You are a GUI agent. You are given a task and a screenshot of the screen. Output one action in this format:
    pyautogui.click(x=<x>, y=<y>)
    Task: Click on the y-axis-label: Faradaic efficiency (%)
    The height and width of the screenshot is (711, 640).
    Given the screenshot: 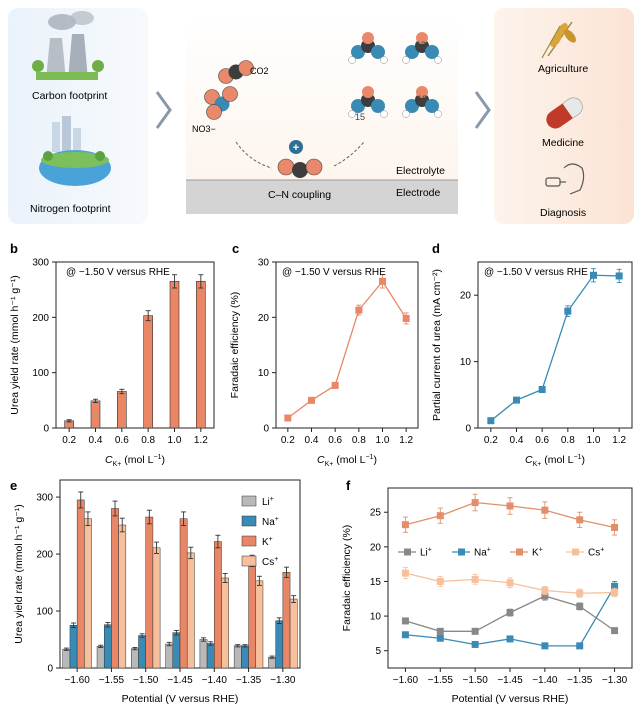 What is the action you would take?
    pyautogui.click(x=347, y=578)
    